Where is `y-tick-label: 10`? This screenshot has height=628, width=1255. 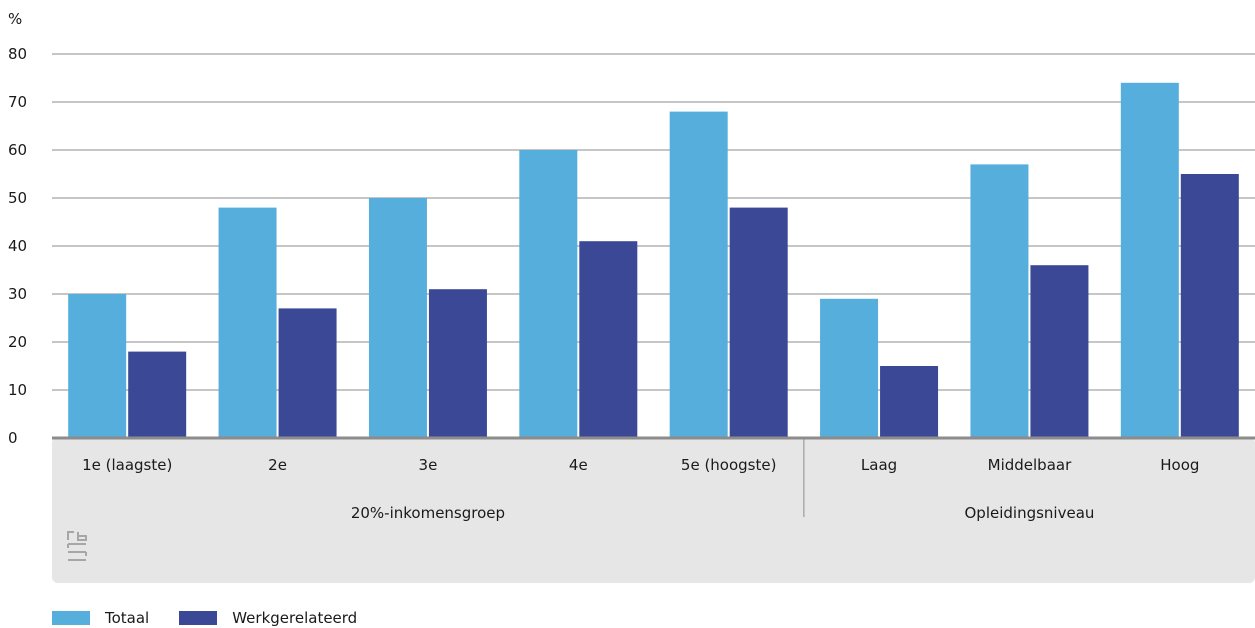
y-tick-label: 10 is located at coordinates (17, 390).